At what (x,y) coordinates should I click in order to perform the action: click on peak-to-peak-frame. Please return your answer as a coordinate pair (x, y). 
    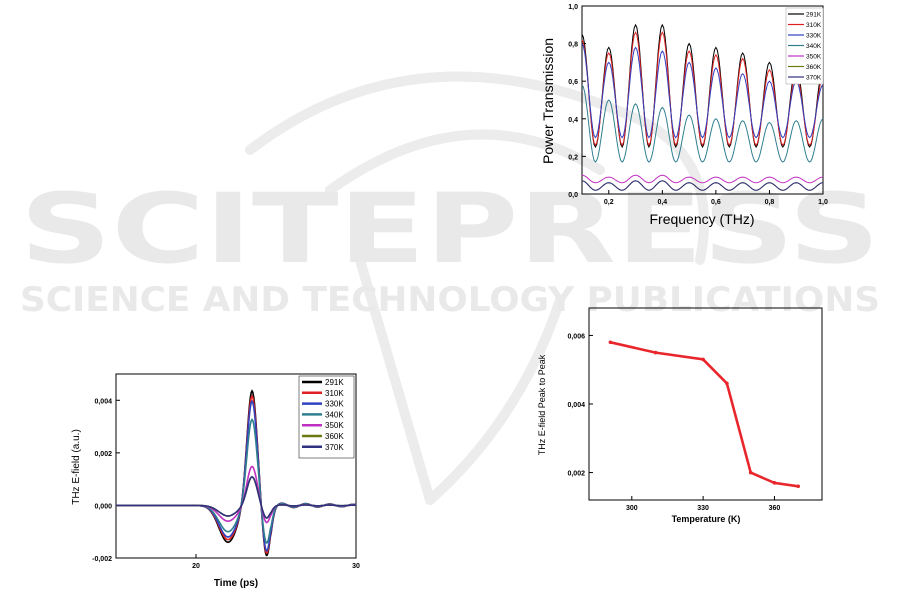
    Looking at the image, I should click on (705, 404).